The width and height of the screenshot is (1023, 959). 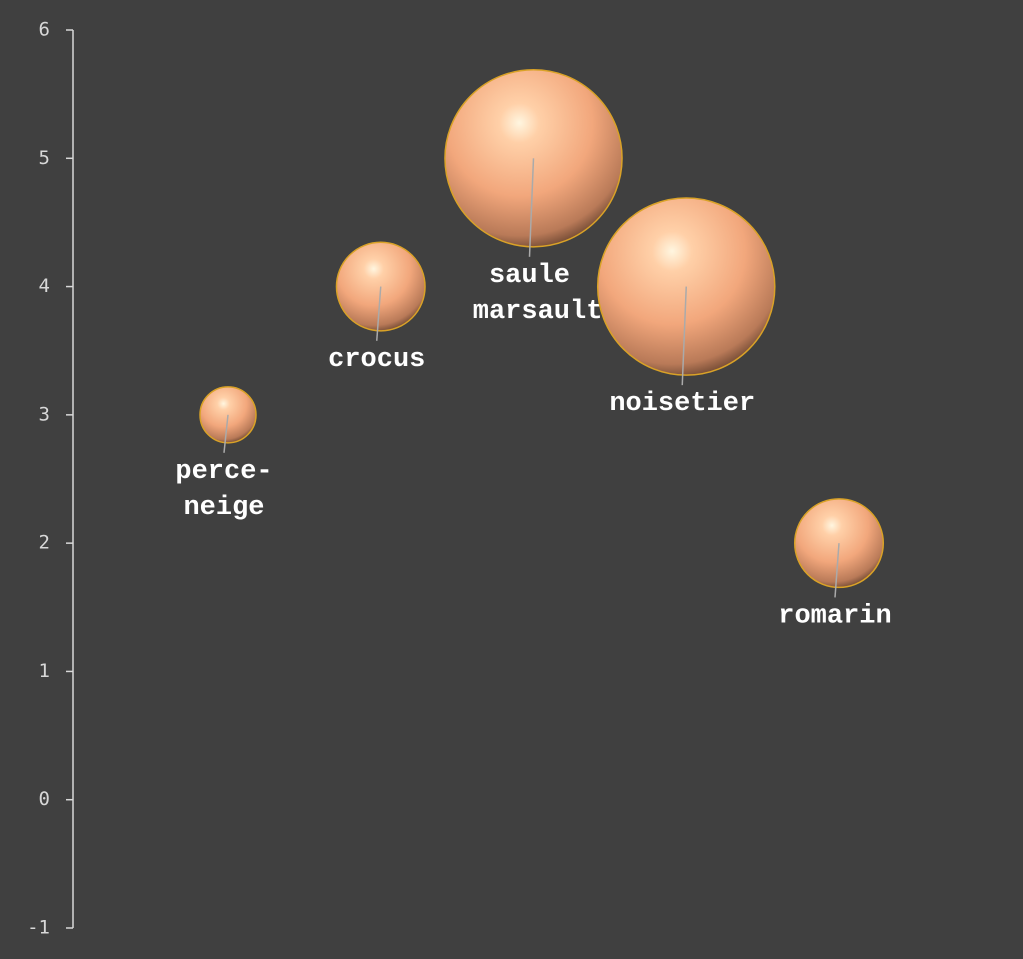 What do you see at coordinates (44, 30) in the screenshot?
I see `y-tick-label: 6` at bounding box center [44, 30].